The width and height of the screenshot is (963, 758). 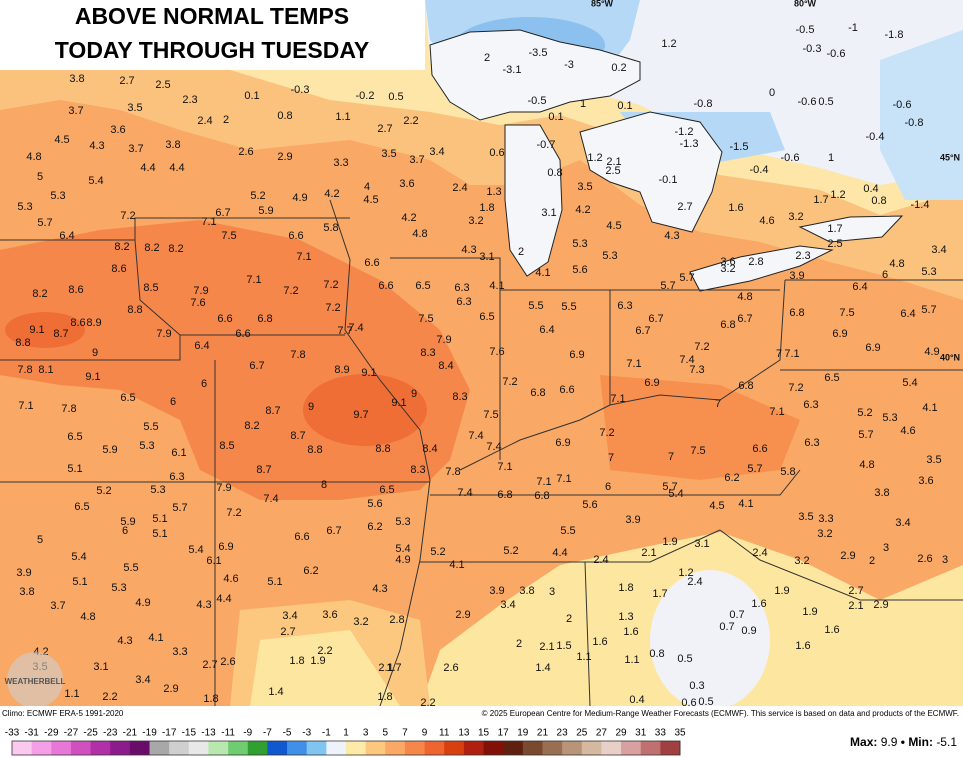 What do you see at coordinates (223, 488) in the screenshot?
I see `anomaly-value: 7.9` at bounding box center [223, 488].